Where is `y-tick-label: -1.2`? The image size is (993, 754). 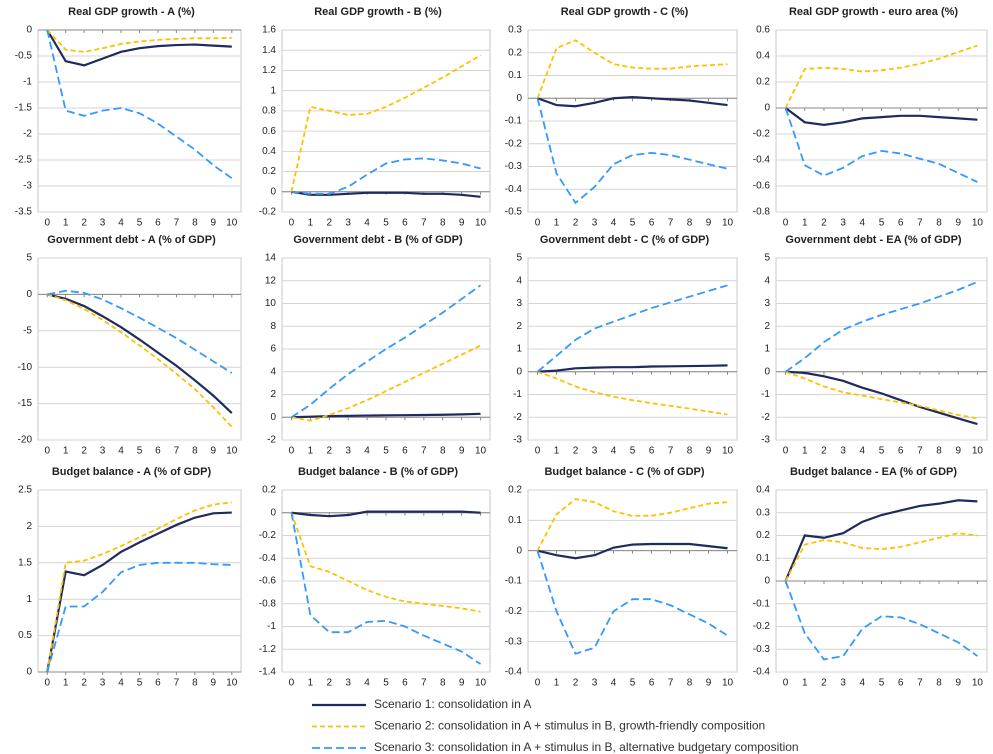
y-tick-label: -1.2 is located at coordinates (268, 649).